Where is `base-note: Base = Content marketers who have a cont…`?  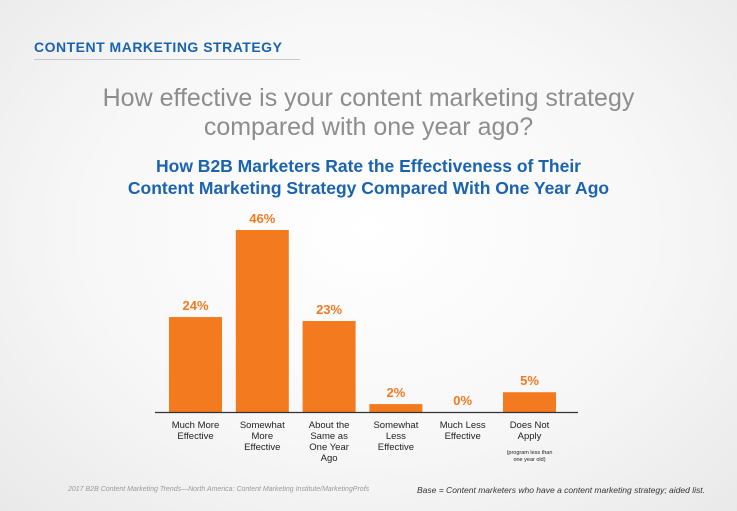 base-note: Base = Content marketers who have a cont… is located at coordinates (561, 490).